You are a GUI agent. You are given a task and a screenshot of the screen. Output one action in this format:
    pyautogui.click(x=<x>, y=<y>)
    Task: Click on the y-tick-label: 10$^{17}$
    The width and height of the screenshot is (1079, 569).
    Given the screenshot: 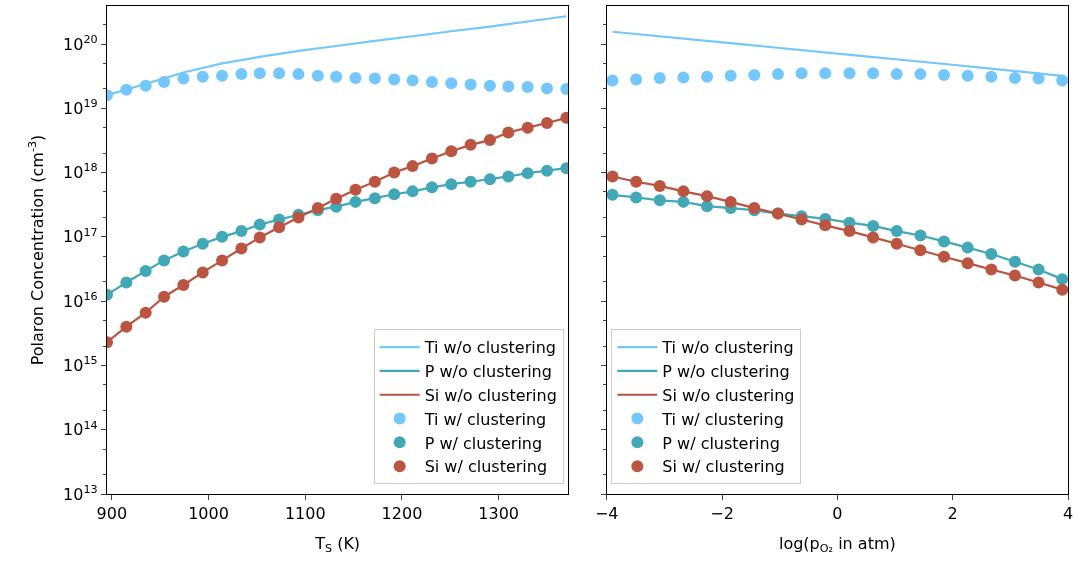 What is the action you would take?
    pyautogui.click(x=80, y=236)
    